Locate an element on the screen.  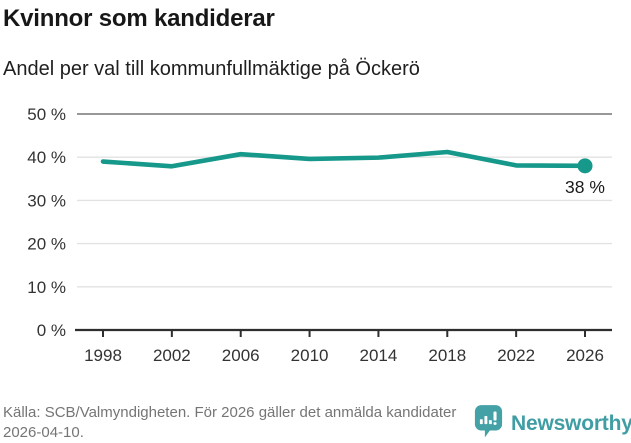
brand-lockup: Newsworthy is located at coordinates (552, 423).